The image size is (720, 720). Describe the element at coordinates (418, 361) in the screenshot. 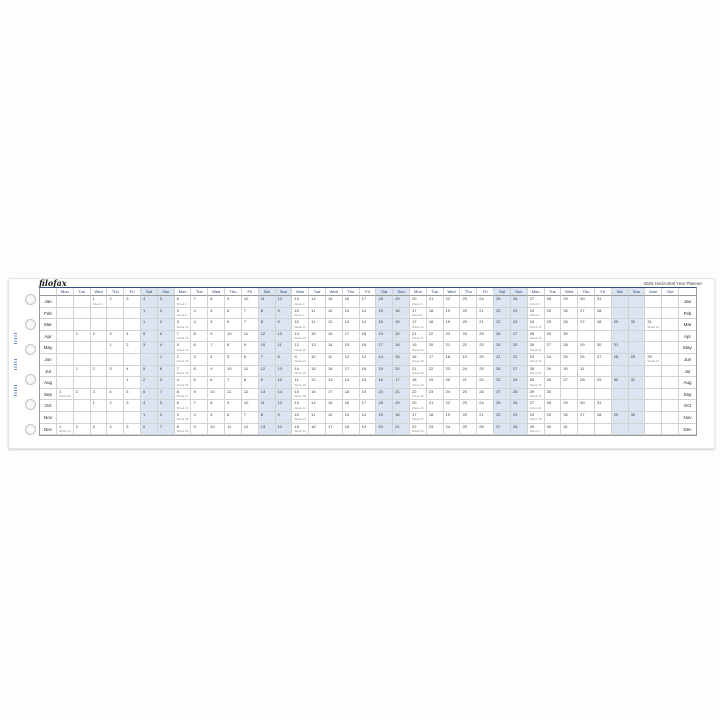

I see `week-label: Week 25` at that location.